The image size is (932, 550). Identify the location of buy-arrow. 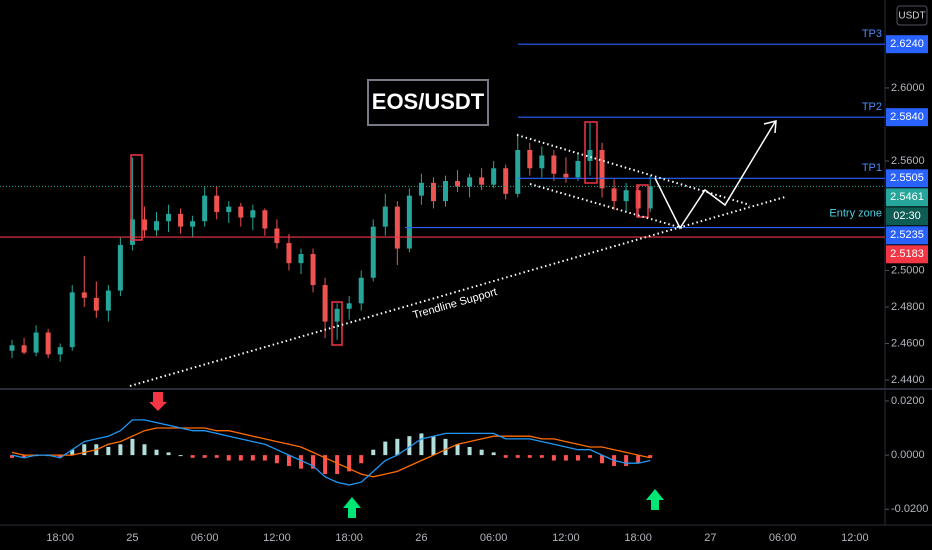
(352, 507).